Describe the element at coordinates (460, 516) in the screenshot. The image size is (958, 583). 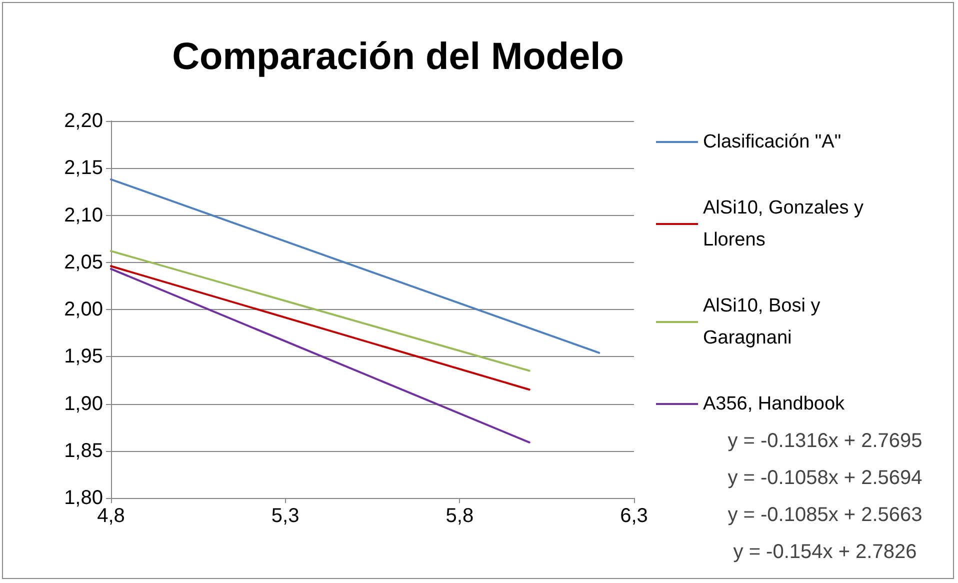
I see `x-tick-label: 5,8` at that location.